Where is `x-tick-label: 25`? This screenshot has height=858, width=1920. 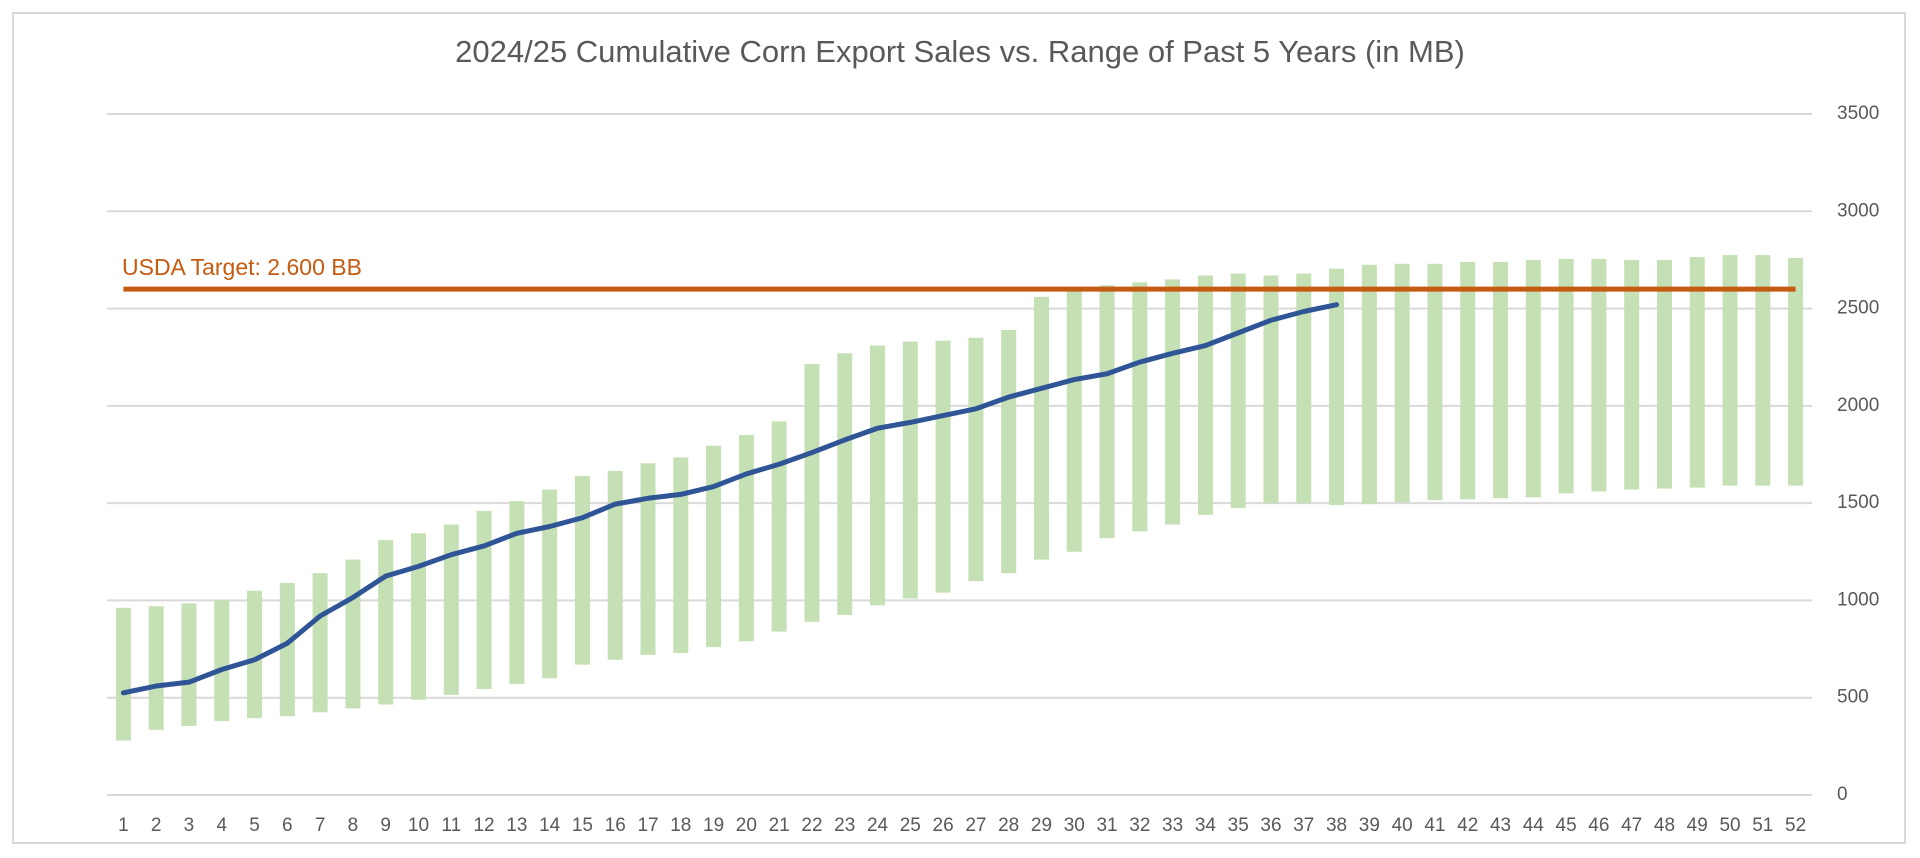
x-tick-label: 25 is located at coordinates (910, 825).